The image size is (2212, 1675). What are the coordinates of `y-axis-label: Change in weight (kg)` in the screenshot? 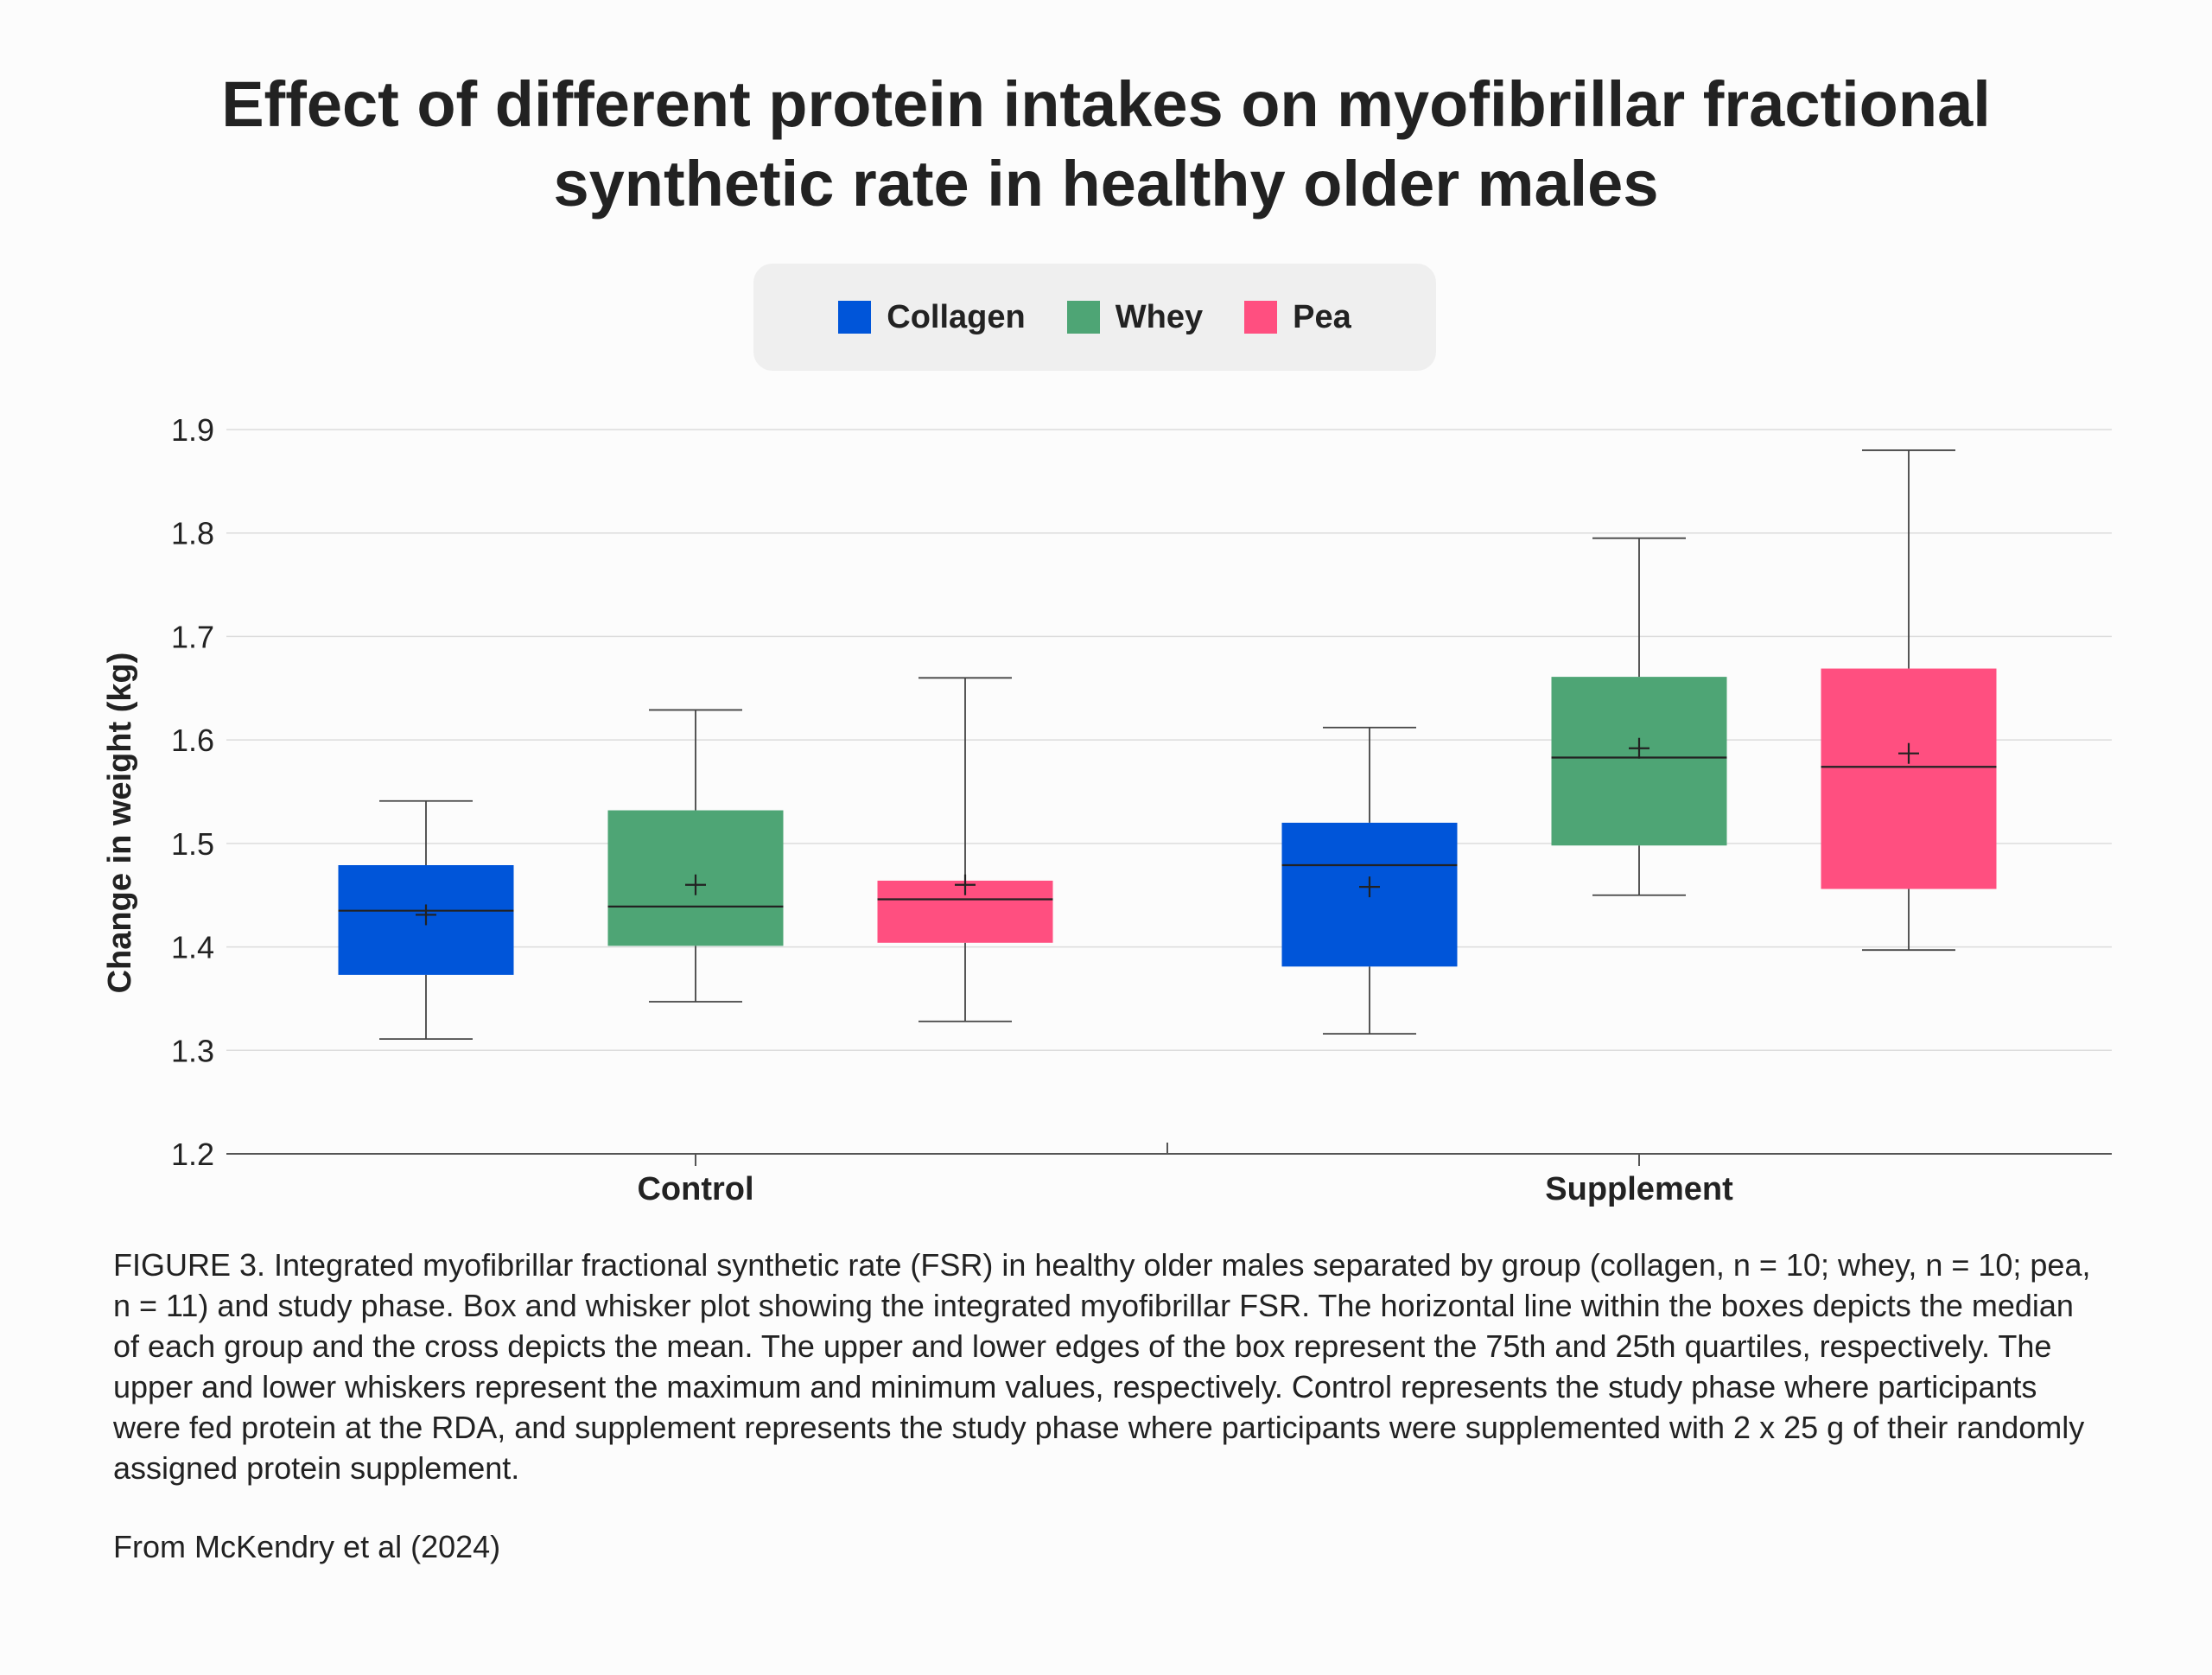 It's located at (120, 823).